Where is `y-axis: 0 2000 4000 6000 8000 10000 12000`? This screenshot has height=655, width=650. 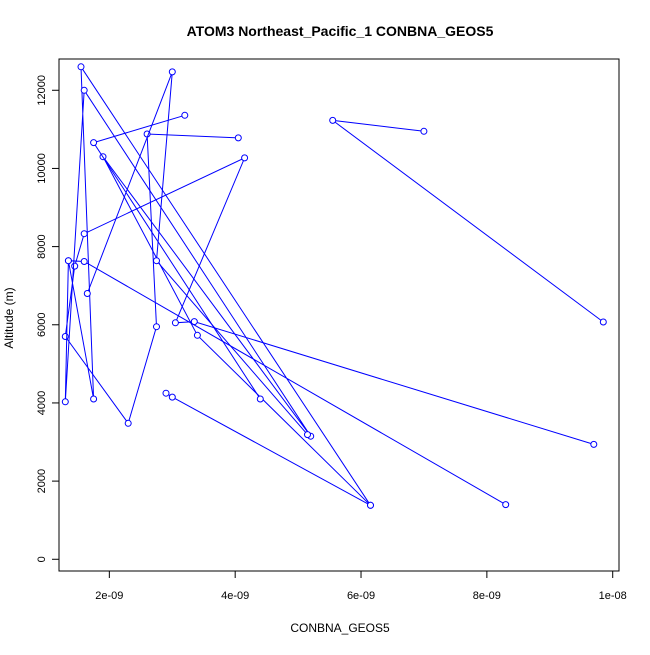 y-axis: 0 2000 4000 6000 8000 10000 12000 is located at coordinates (48, 318).